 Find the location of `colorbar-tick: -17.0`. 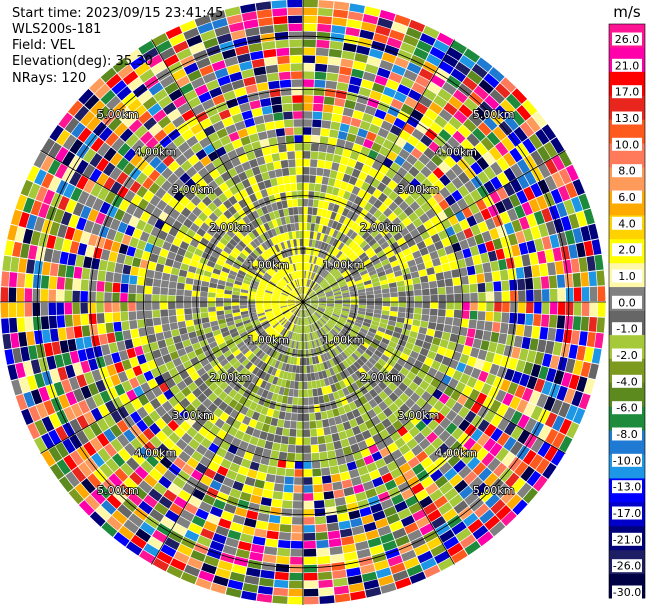

colorbar-tick: -17.0 is located at coordinates (627, 513).